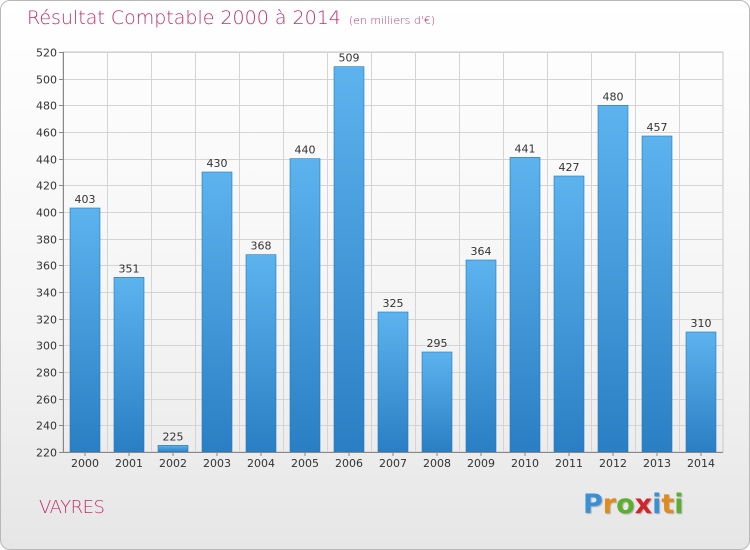 This screenshot has height=550, width=750. Describe the element at coordinates (46, 346) in the screenshot. I see `y-tick-label: 300` at that location.